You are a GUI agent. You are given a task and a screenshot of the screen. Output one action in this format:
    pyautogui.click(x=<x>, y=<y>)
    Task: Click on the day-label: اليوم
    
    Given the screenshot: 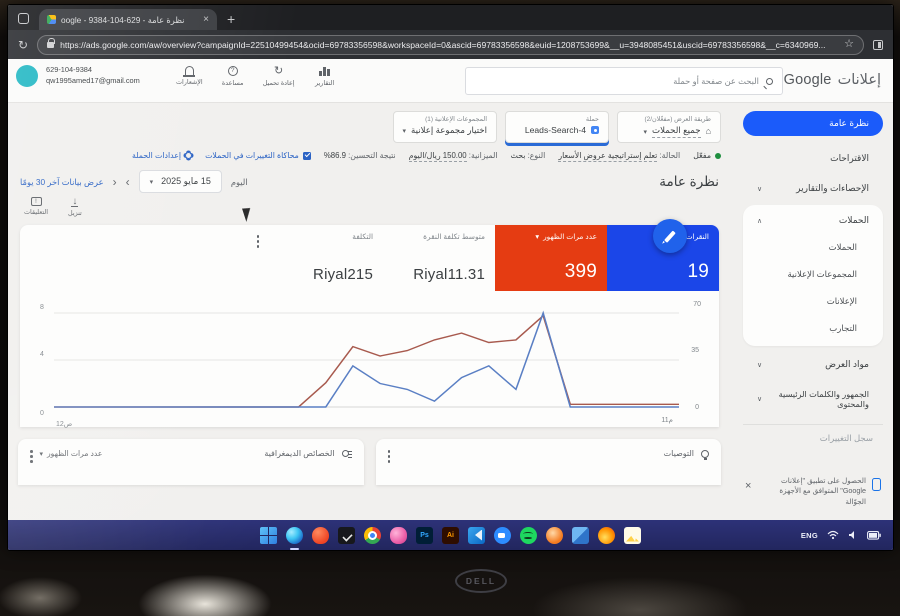 What is the action you would take?
    pyautogui.click(x=239, y=181)
    